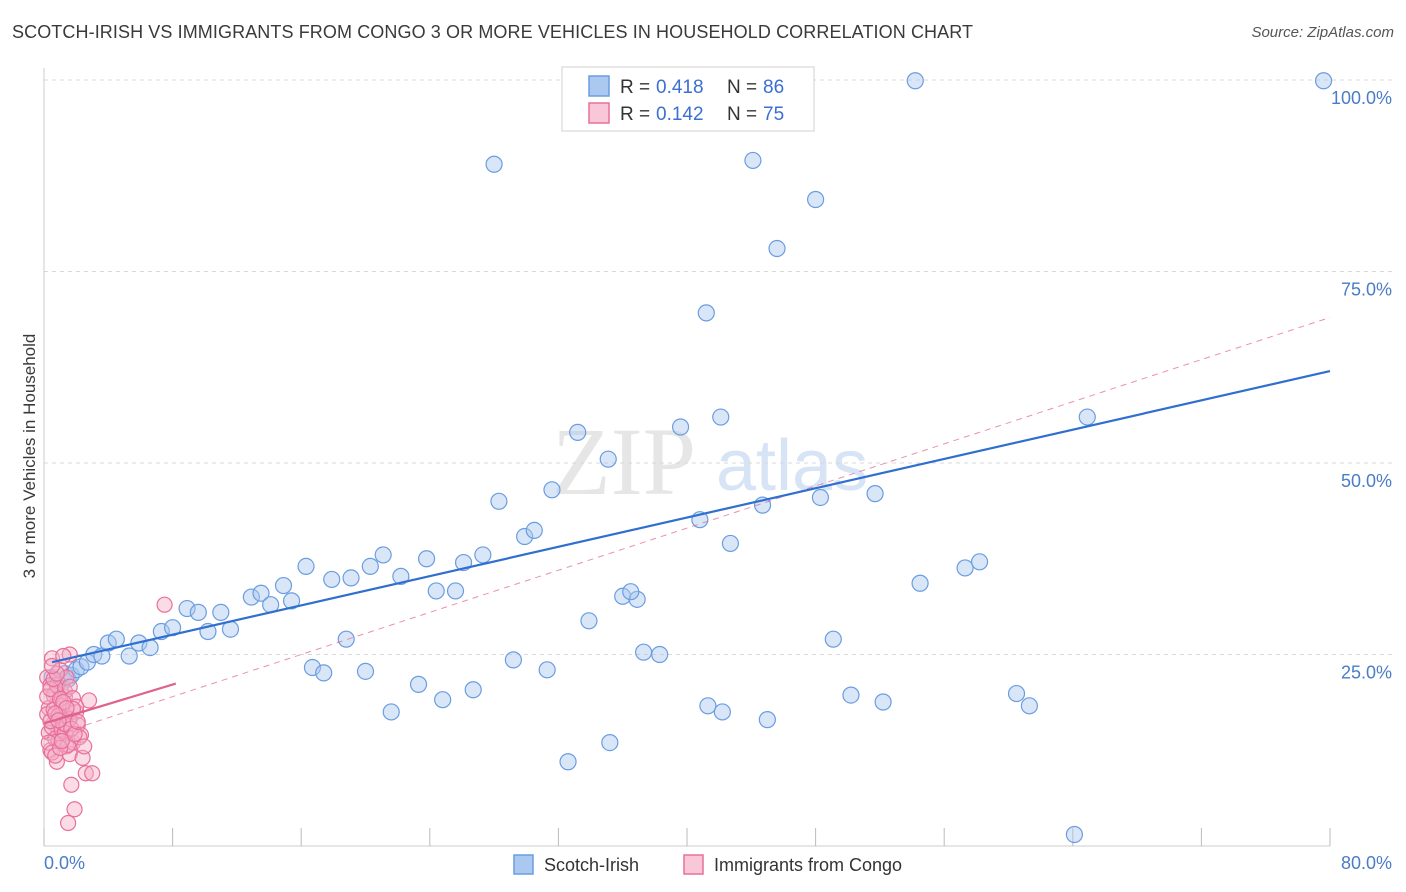  I want to click on legend-swatch-scotch-irish, so click(523, 864).